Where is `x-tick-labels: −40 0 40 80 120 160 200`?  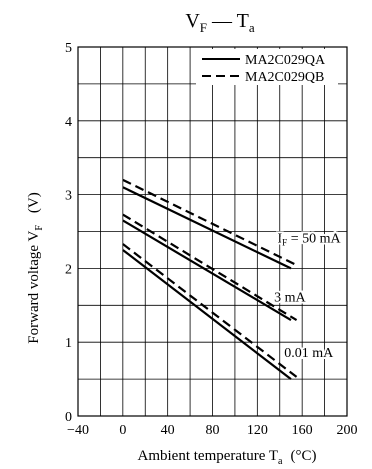 x-tick-labels: −40 0 40 80 120 160 200 is located at coordinates (212, 430).